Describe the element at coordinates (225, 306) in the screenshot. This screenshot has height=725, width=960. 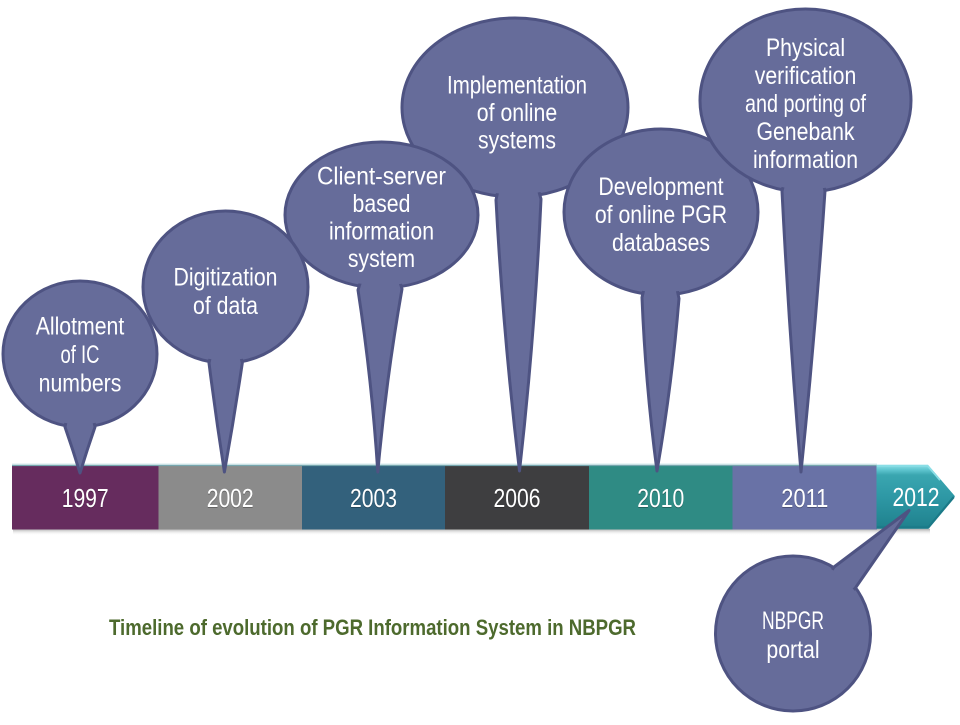
I see `svg-text: of data` at that location.